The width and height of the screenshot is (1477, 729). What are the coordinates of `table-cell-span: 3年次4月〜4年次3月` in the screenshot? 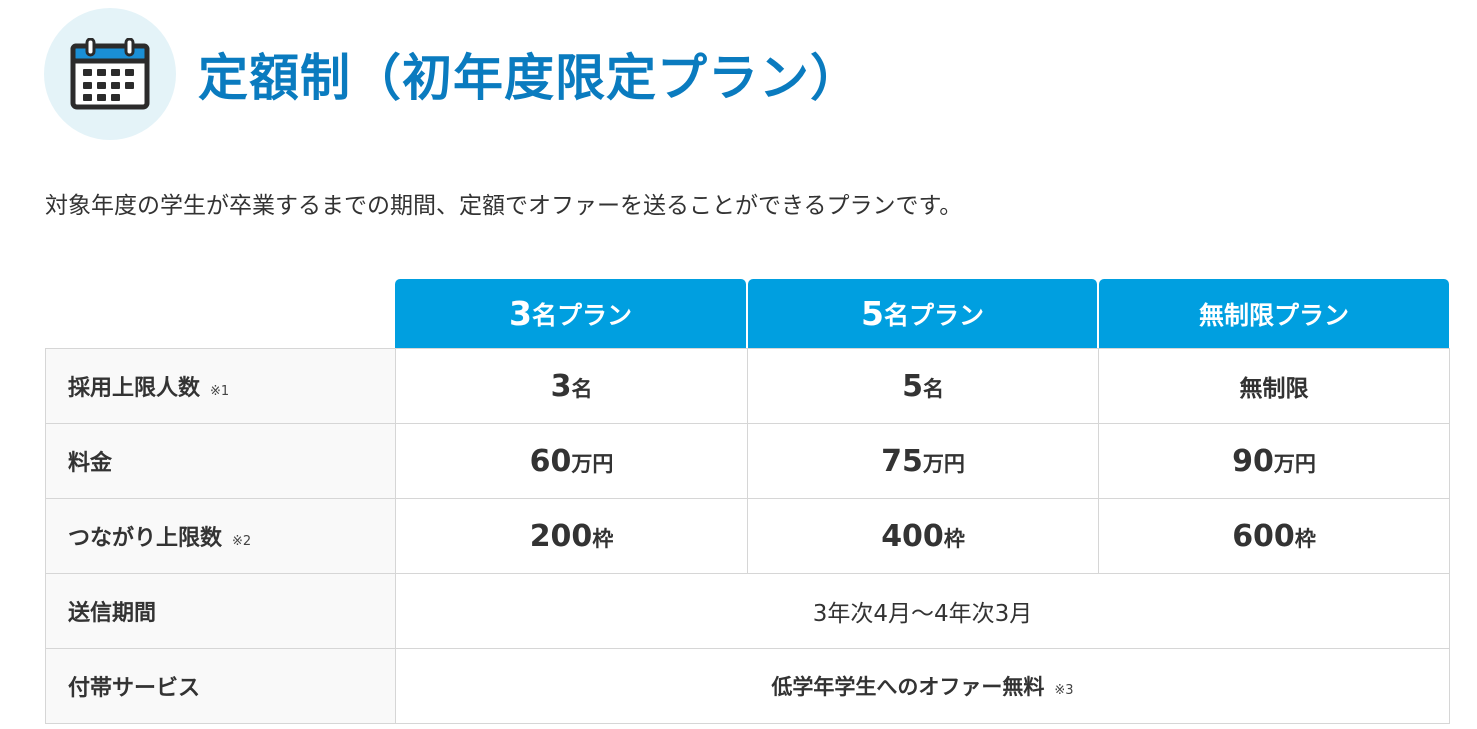 It's located at (922, 611).